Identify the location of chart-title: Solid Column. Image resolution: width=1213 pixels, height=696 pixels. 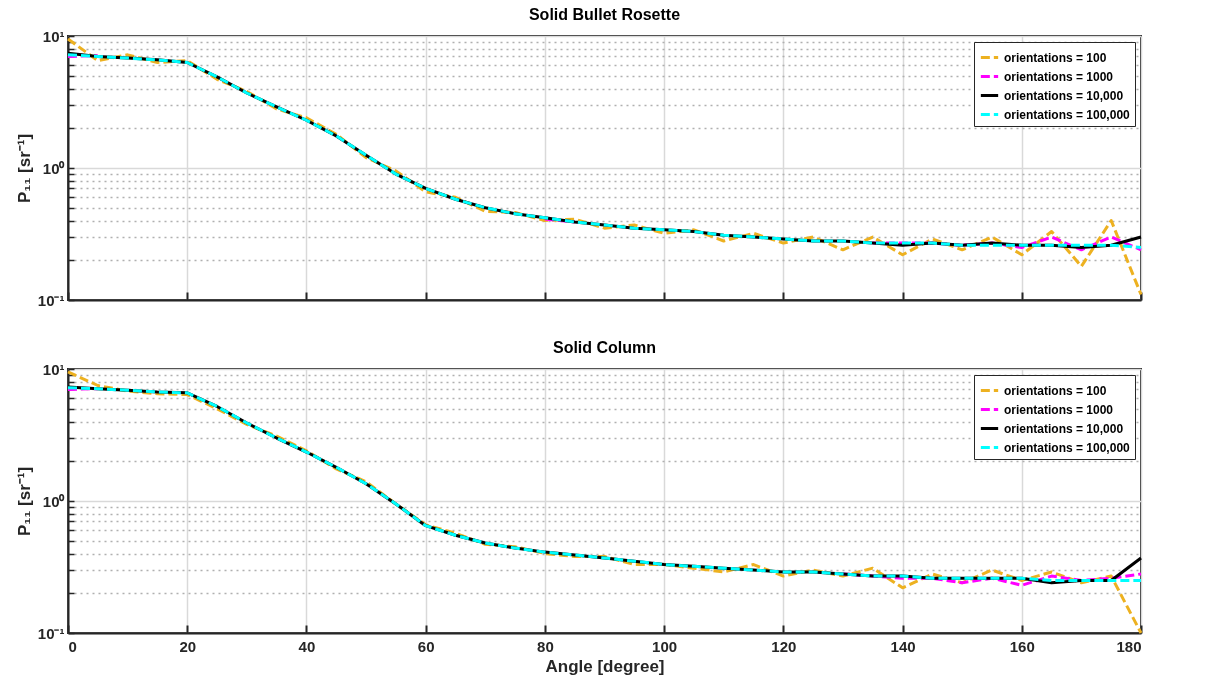
(604, 347).